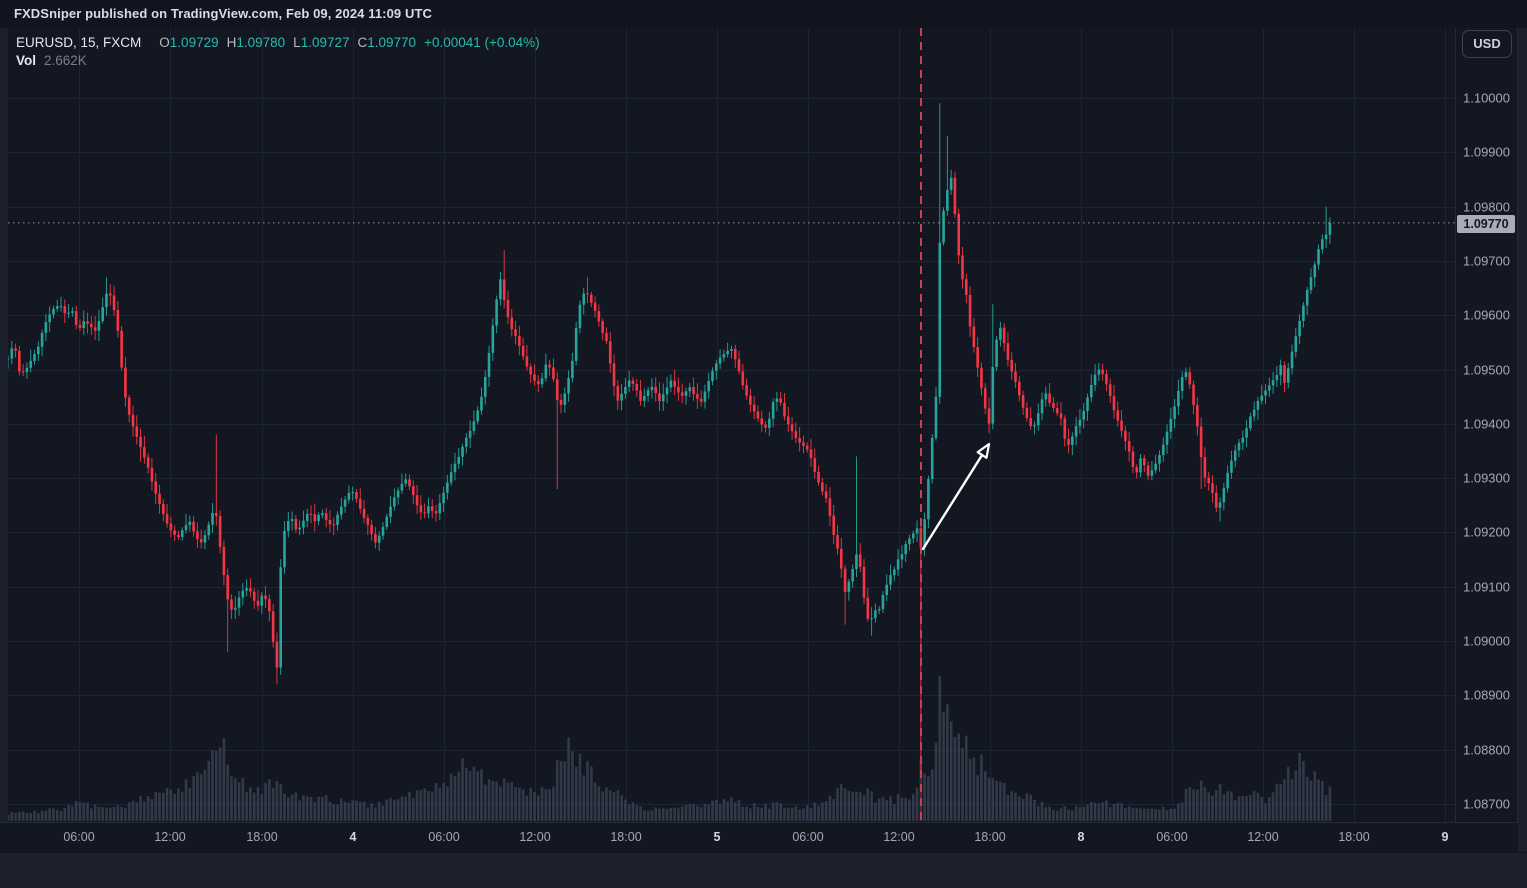  Describe the element at coordinates (194, 42) in the screenshot. I see `open-value: 1.09729` at that location.